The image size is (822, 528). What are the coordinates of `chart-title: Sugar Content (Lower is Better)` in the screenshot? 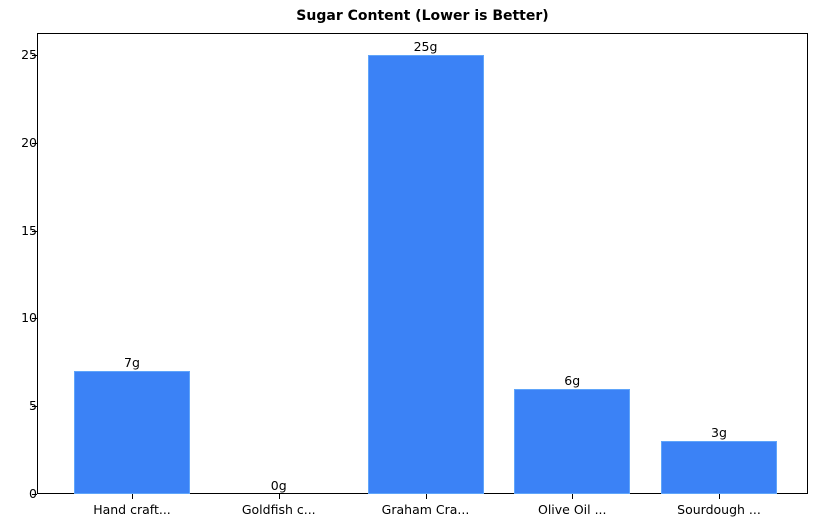 It's located at (422, 16).